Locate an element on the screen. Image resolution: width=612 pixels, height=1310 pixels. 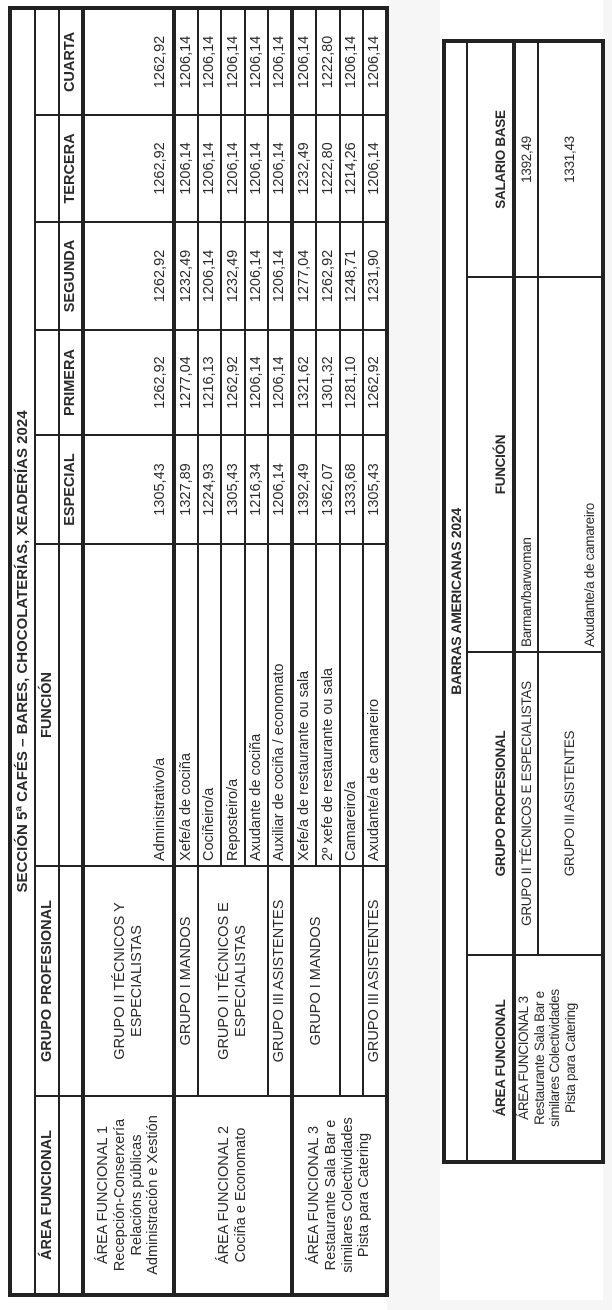
funcion-cell: Administrativo/a is located at coordinates (128, 705).